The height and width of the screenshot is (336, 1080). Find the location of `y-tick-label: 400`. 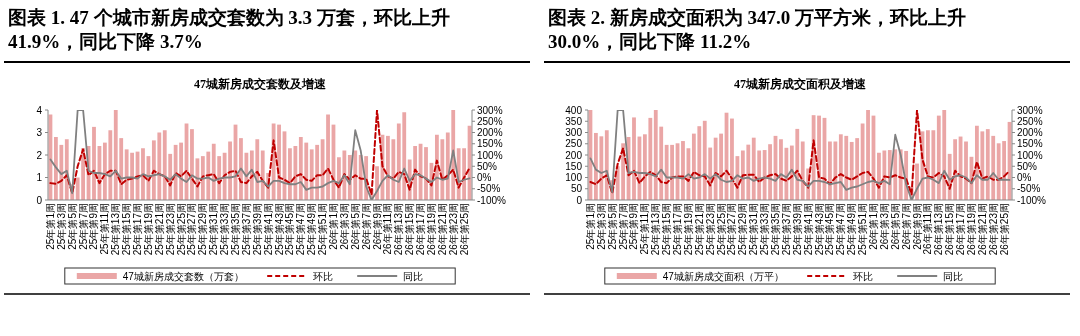

y-tick-label: 400 is located at coordinates (574, 110).